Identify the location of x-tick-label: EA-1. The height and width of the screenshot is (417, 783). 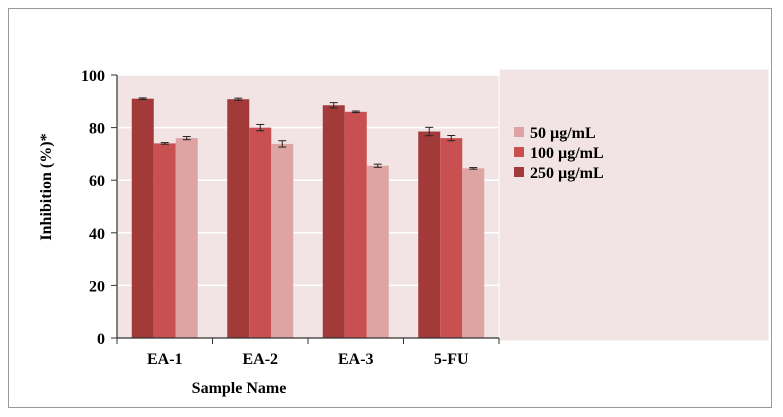
(165, 359).